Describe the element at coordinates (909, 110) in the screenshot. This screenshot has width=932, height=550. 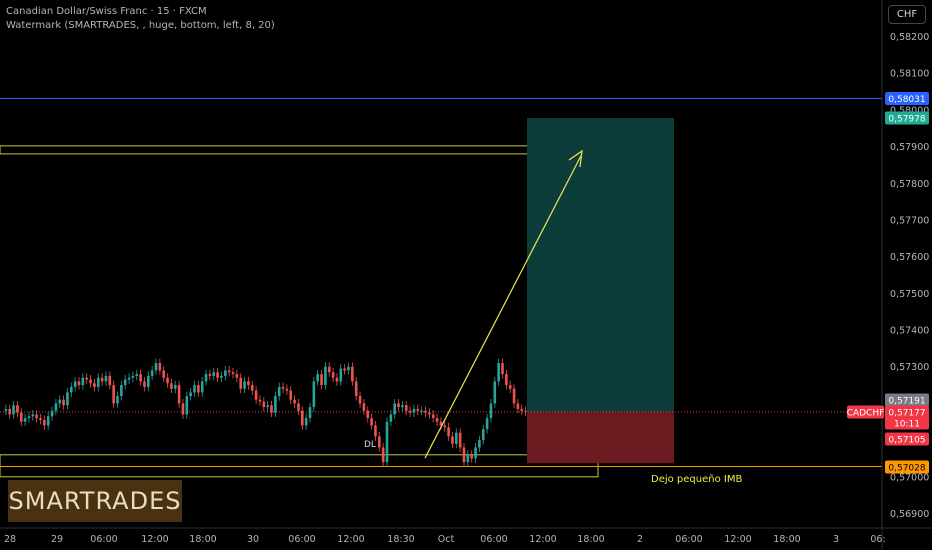
I see `y-tick-label: 0,58000` at that location.